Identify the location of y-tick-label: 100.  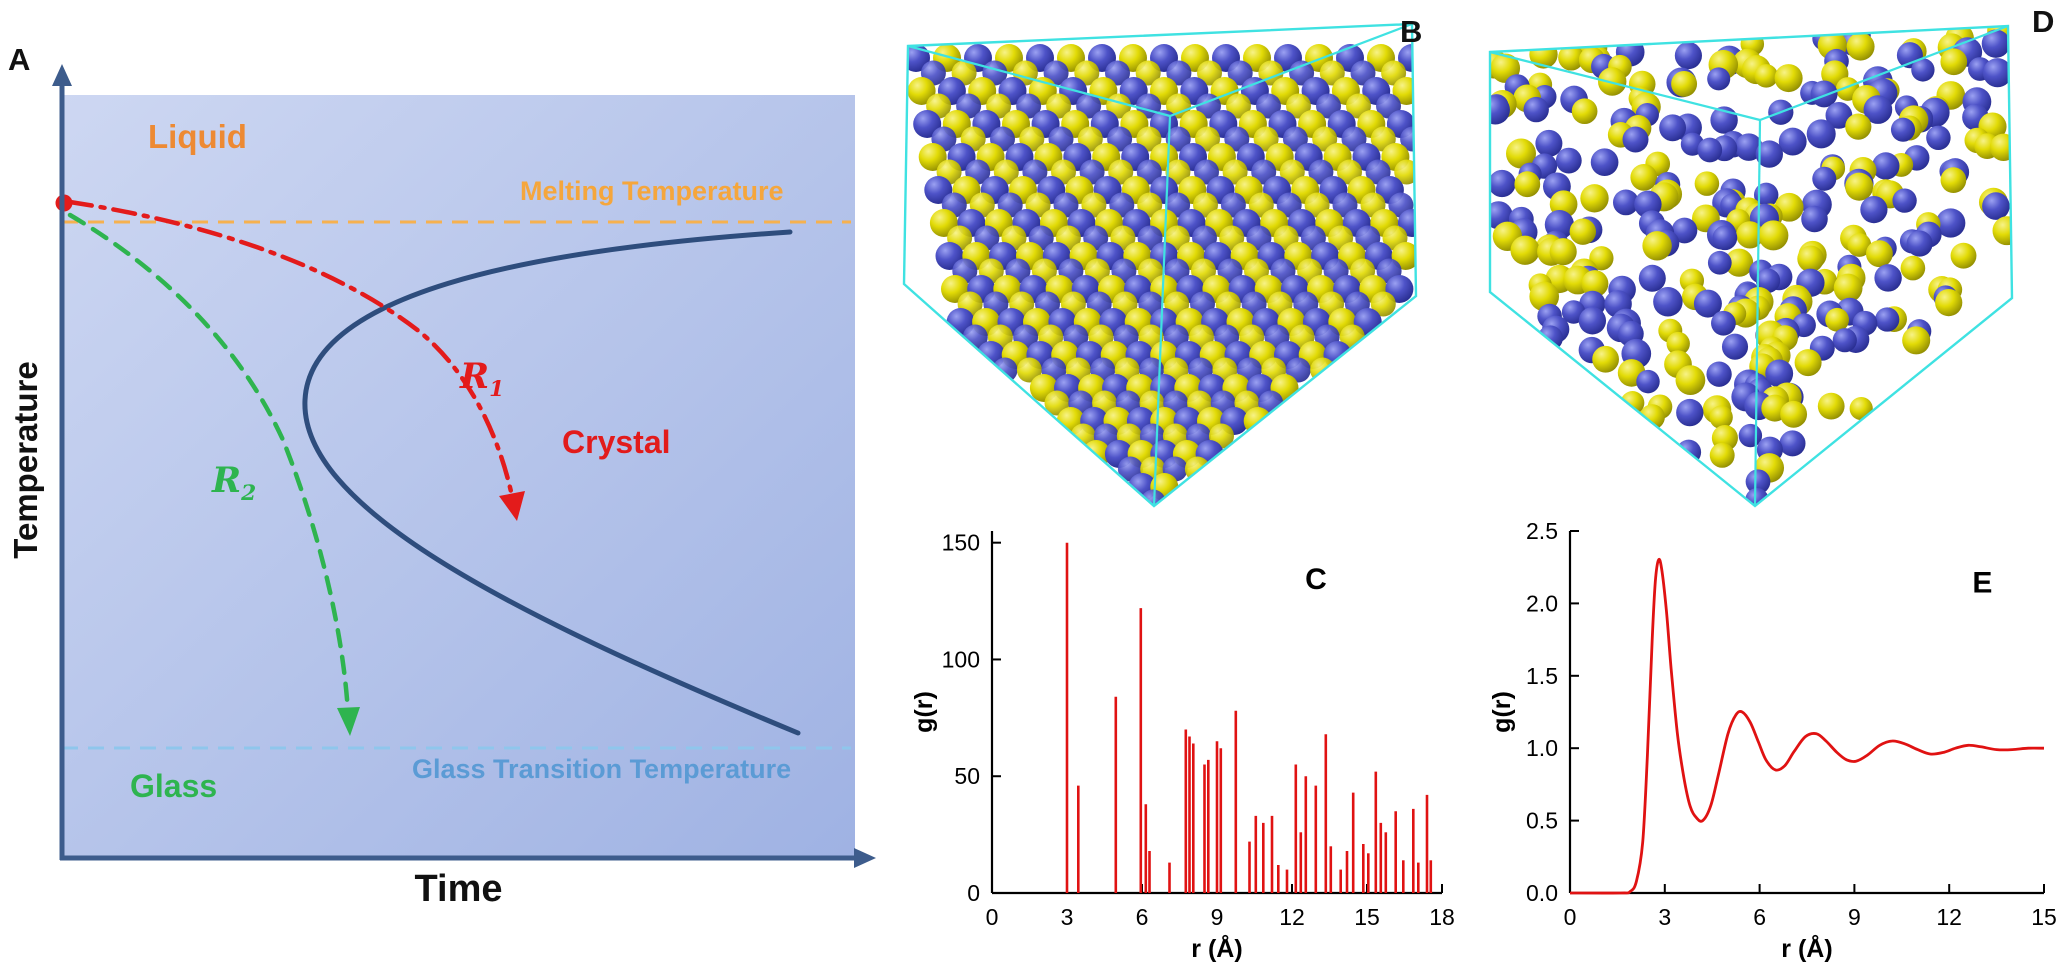
(961, 659).